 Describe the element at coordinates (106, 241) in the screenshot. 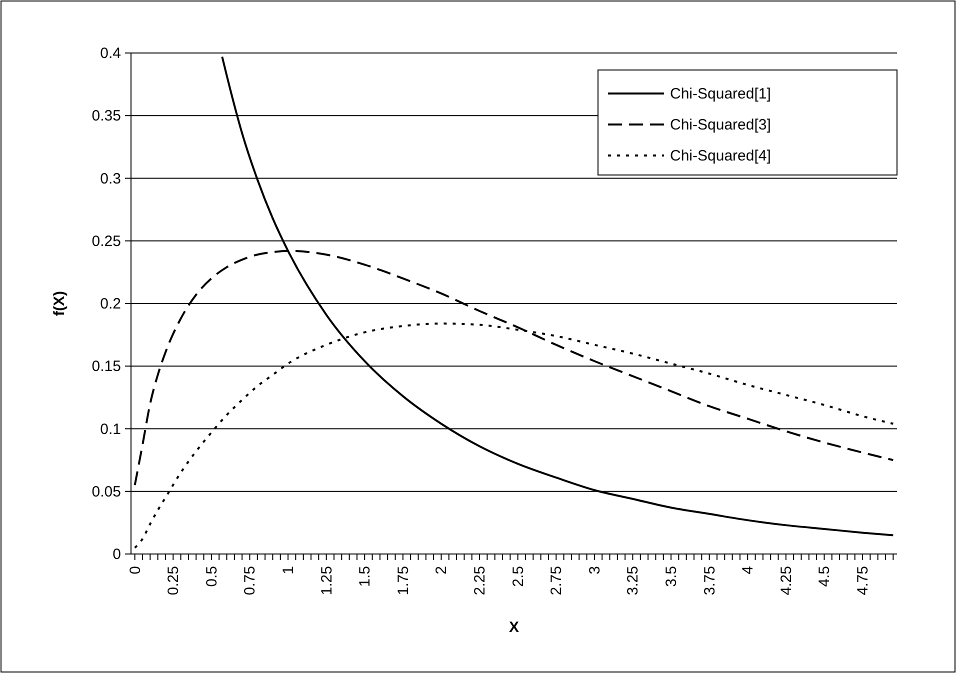

I see `y-tick-label: 0.25` at that location.